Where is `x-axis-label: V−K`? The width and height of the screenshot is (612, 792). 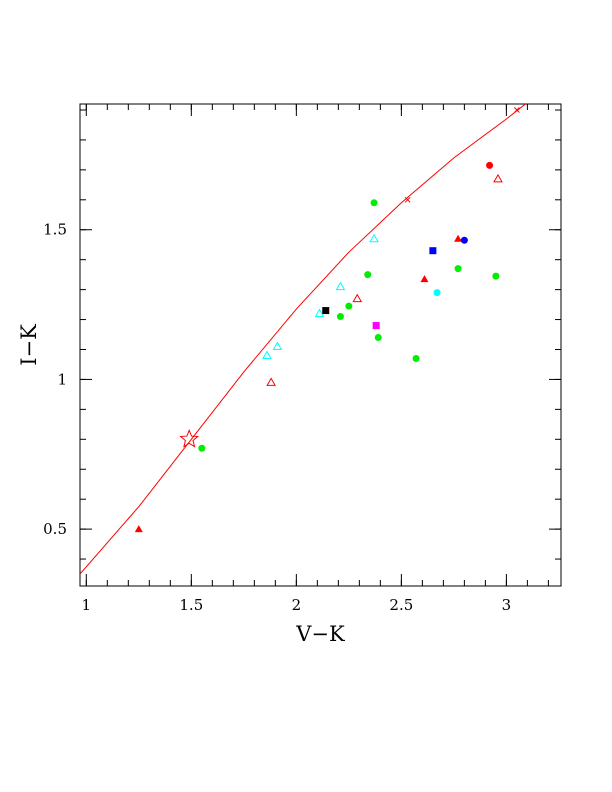 x-axis-label: V−K is located at coordinates (320, 634).